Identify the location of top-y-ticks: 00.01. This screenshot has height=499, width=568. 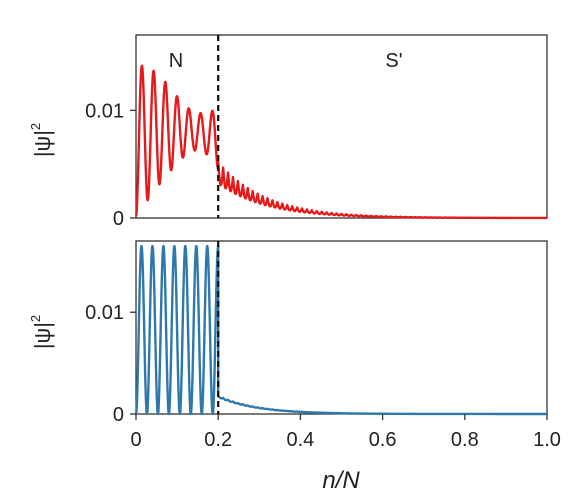
(110, 165).